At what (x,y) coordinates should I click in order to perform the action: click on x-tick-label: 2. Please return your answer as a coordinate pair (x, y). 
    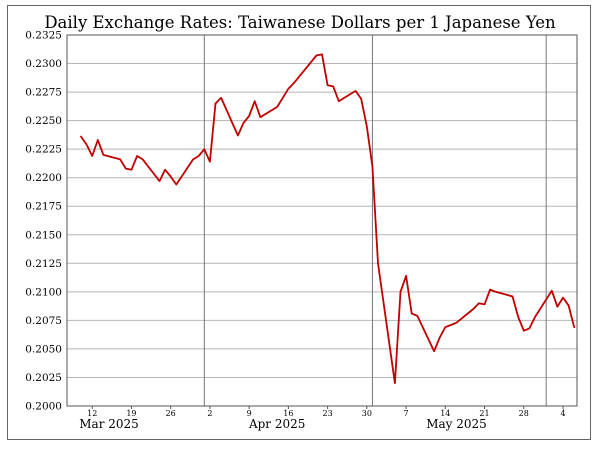
    Looking at the image, I should click on (209, 413).